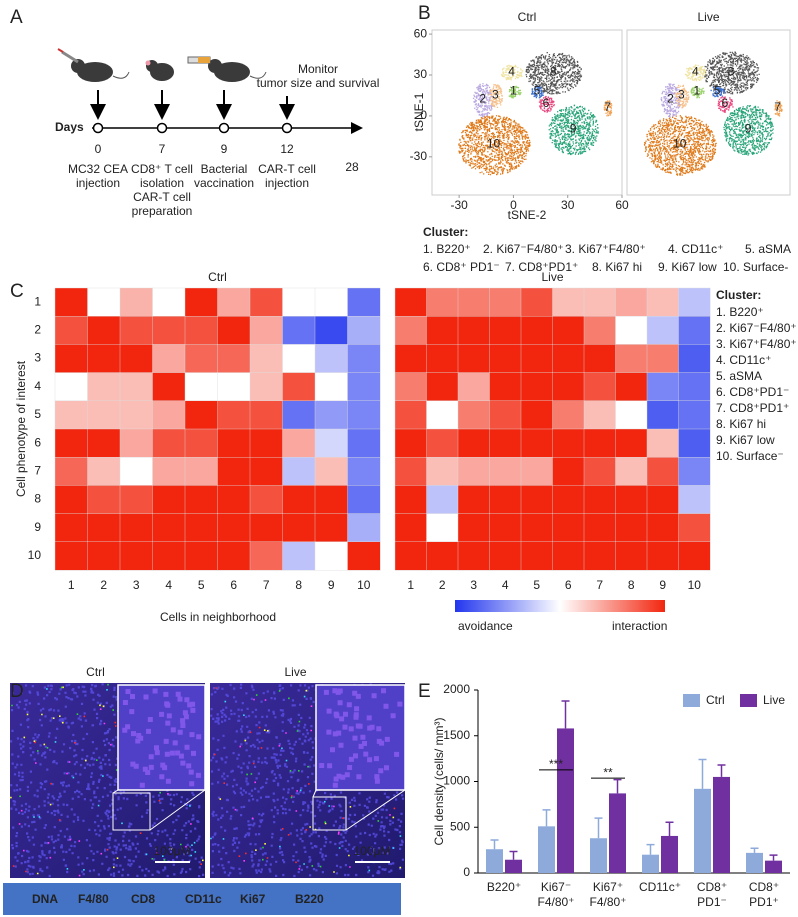 The image size is (798, 917). Describe the element at coordinates (35, 555) in the screenshot. I see `y-tick-label: 10` at that location.